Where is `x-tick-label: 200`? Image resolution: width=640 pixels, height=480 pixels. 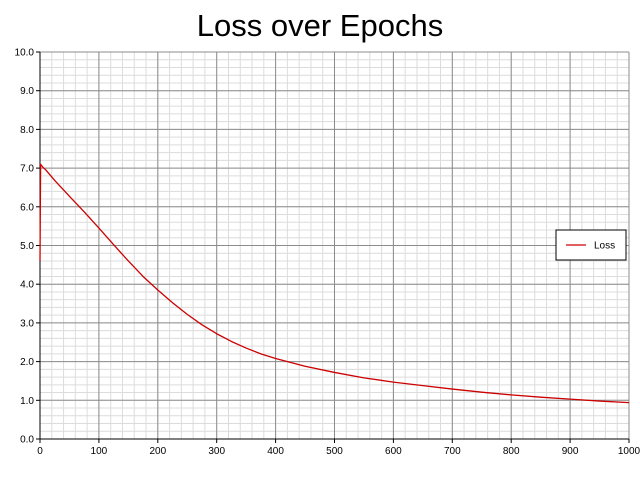 x-tick-label: 200 is located at coordinates (157, 451).